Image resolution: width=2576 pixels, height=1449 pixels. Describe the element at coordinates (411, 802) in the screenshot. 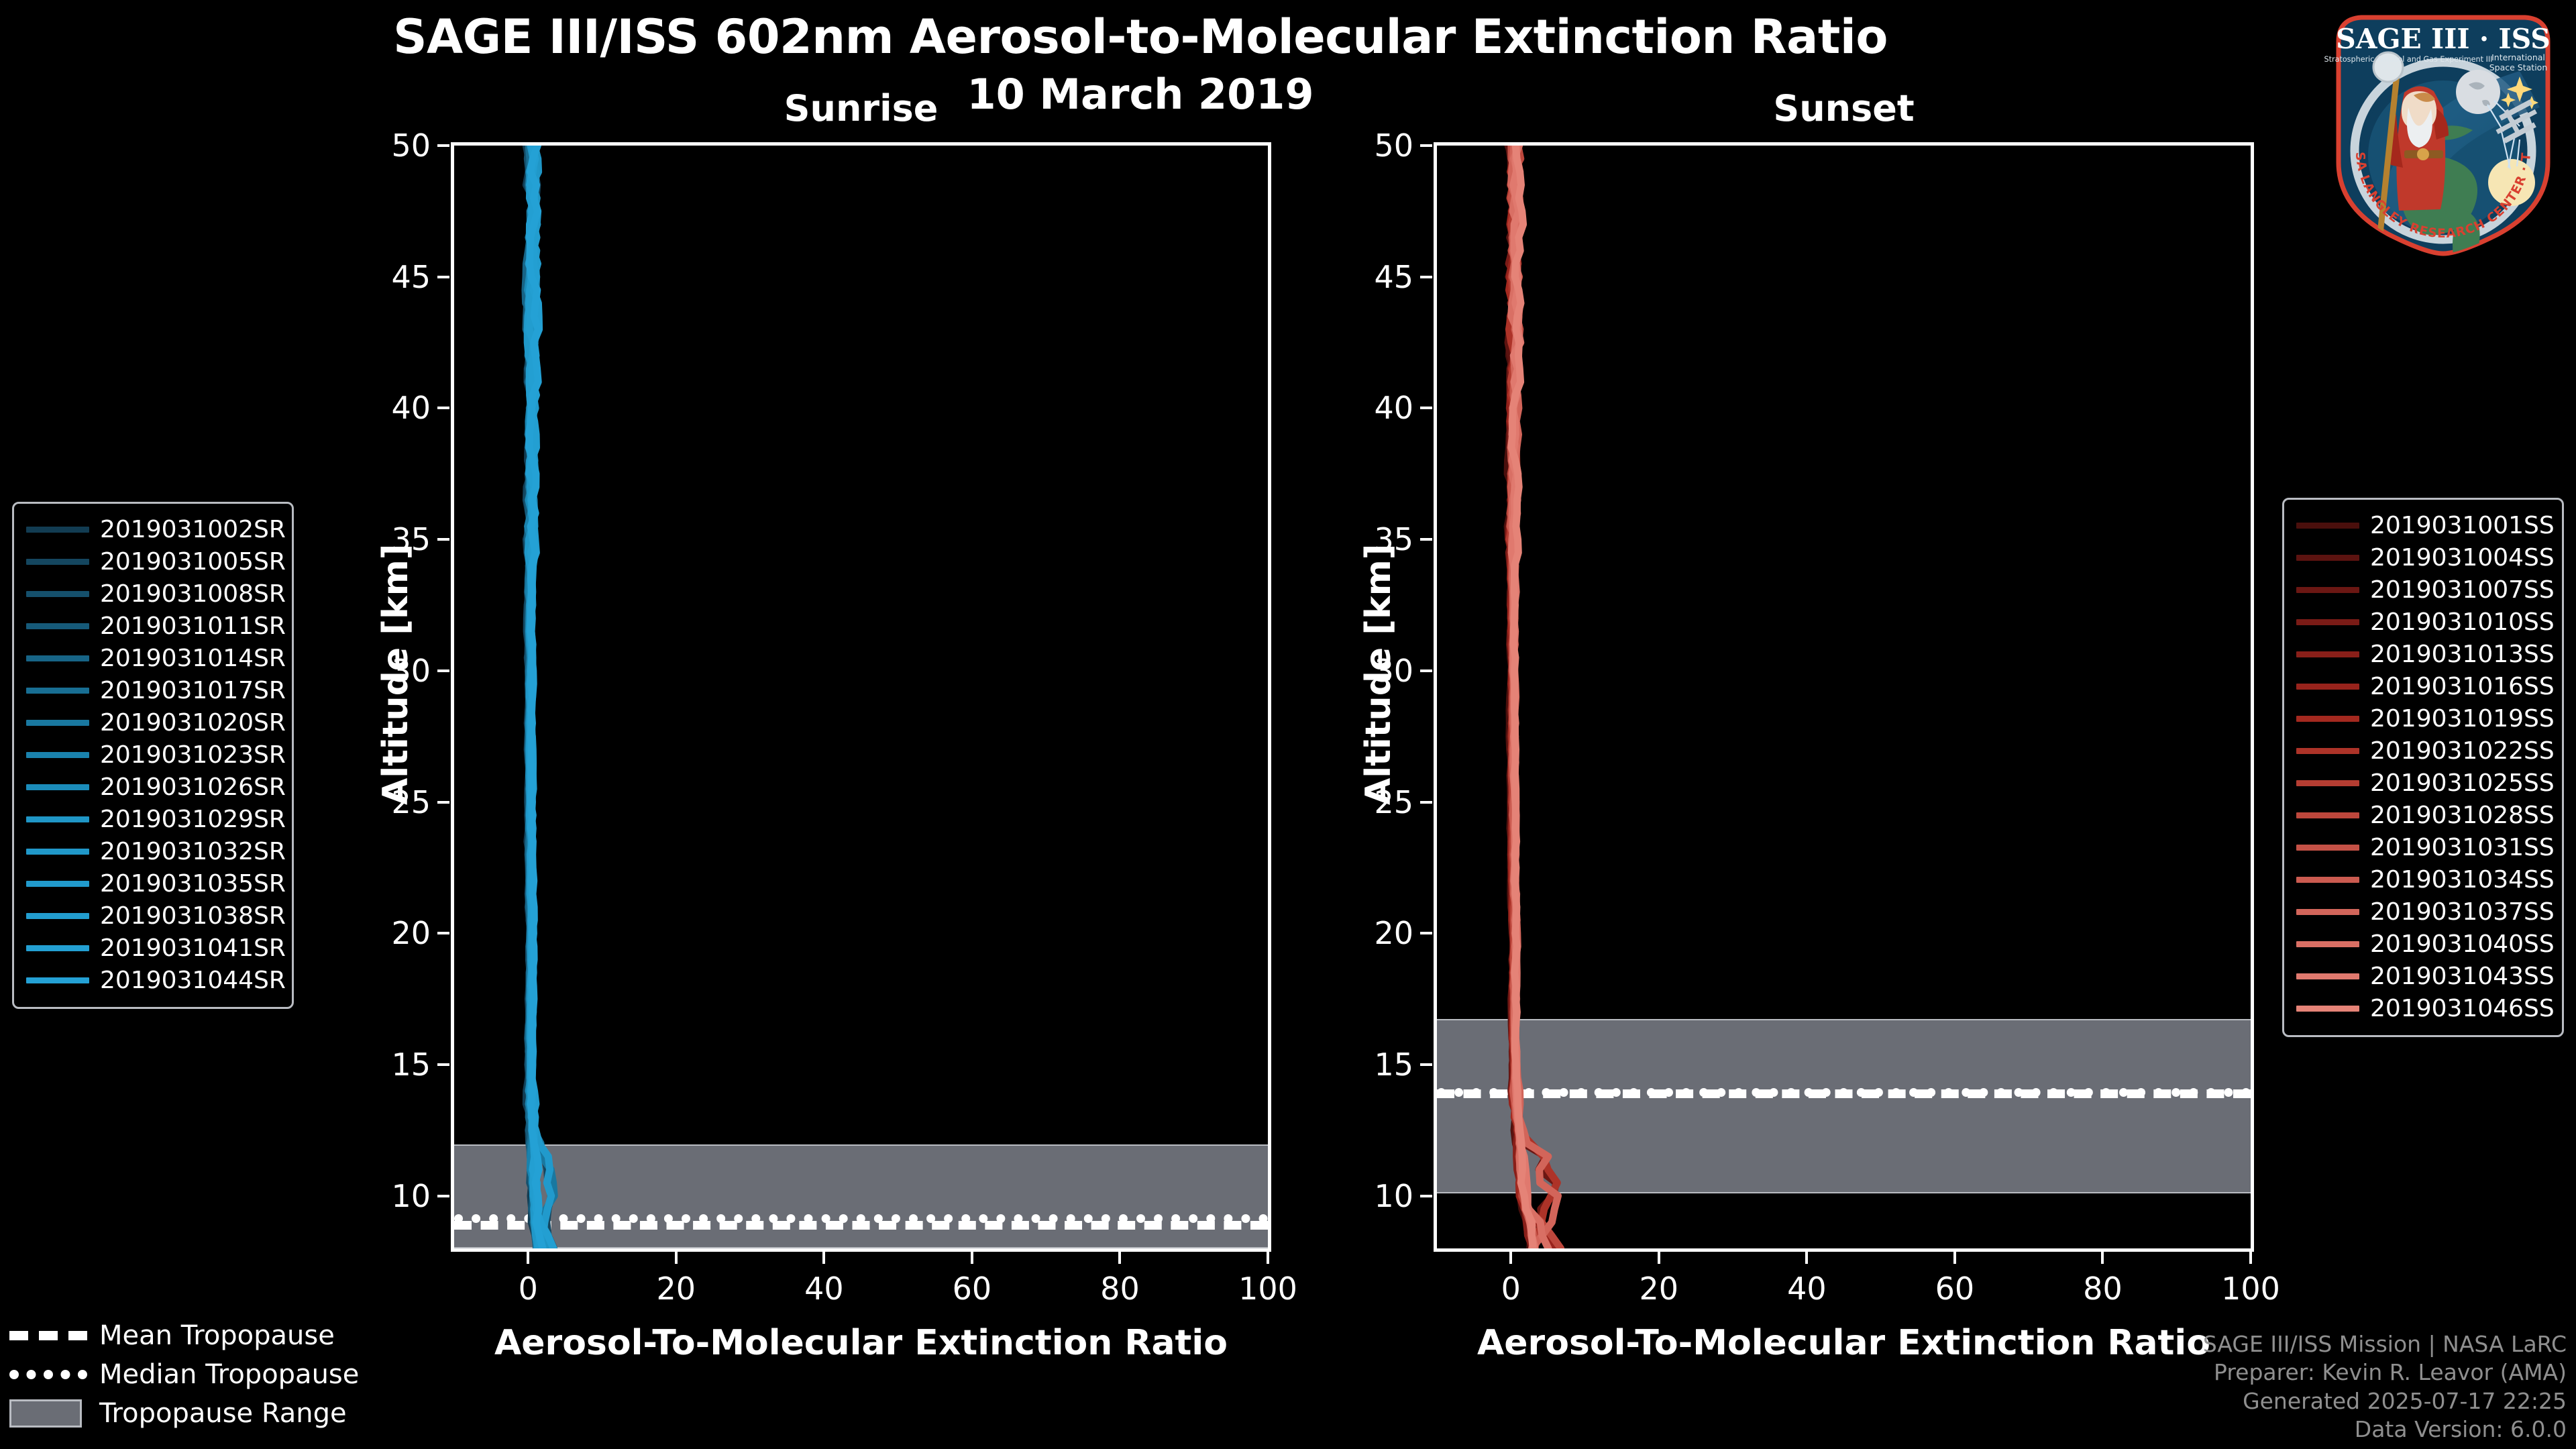

I see `y-tick-label: 25` at that location.